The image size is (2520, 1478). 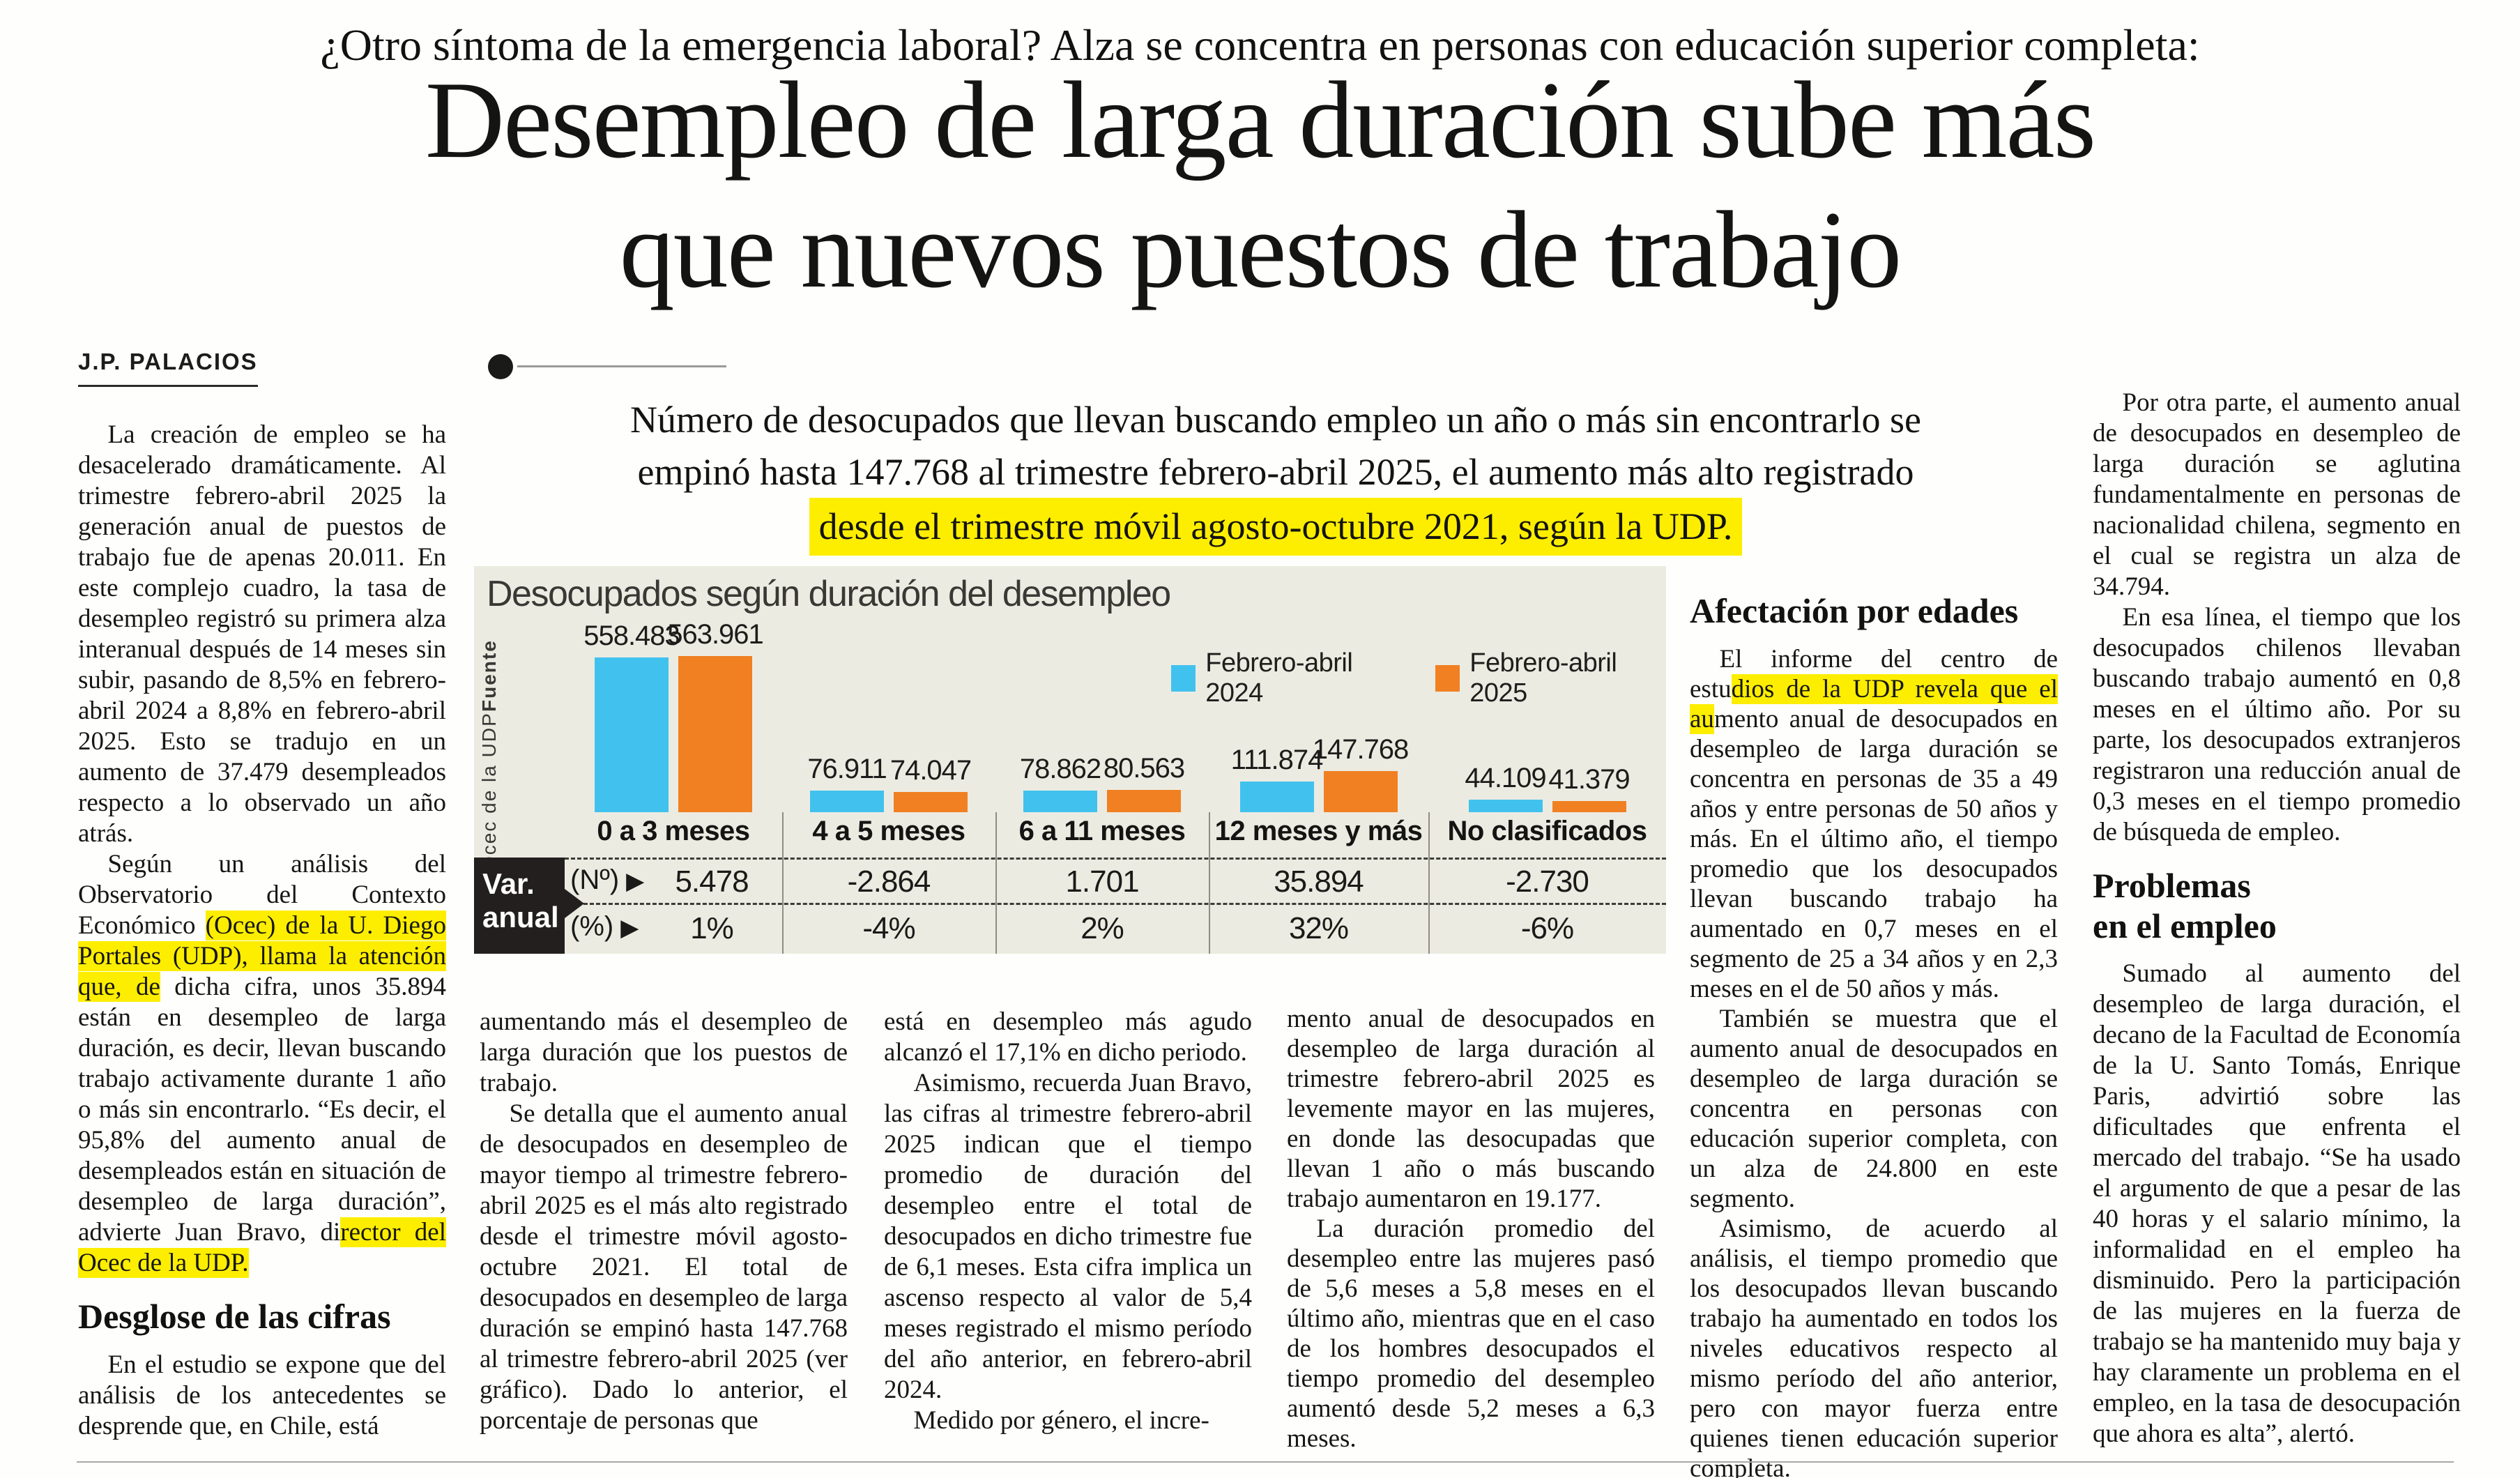 What do you see at coordinates (1102, 831) in the screenshot?
I see `category-label: 6 a 11 meses` at bounding box center [1102, 831].